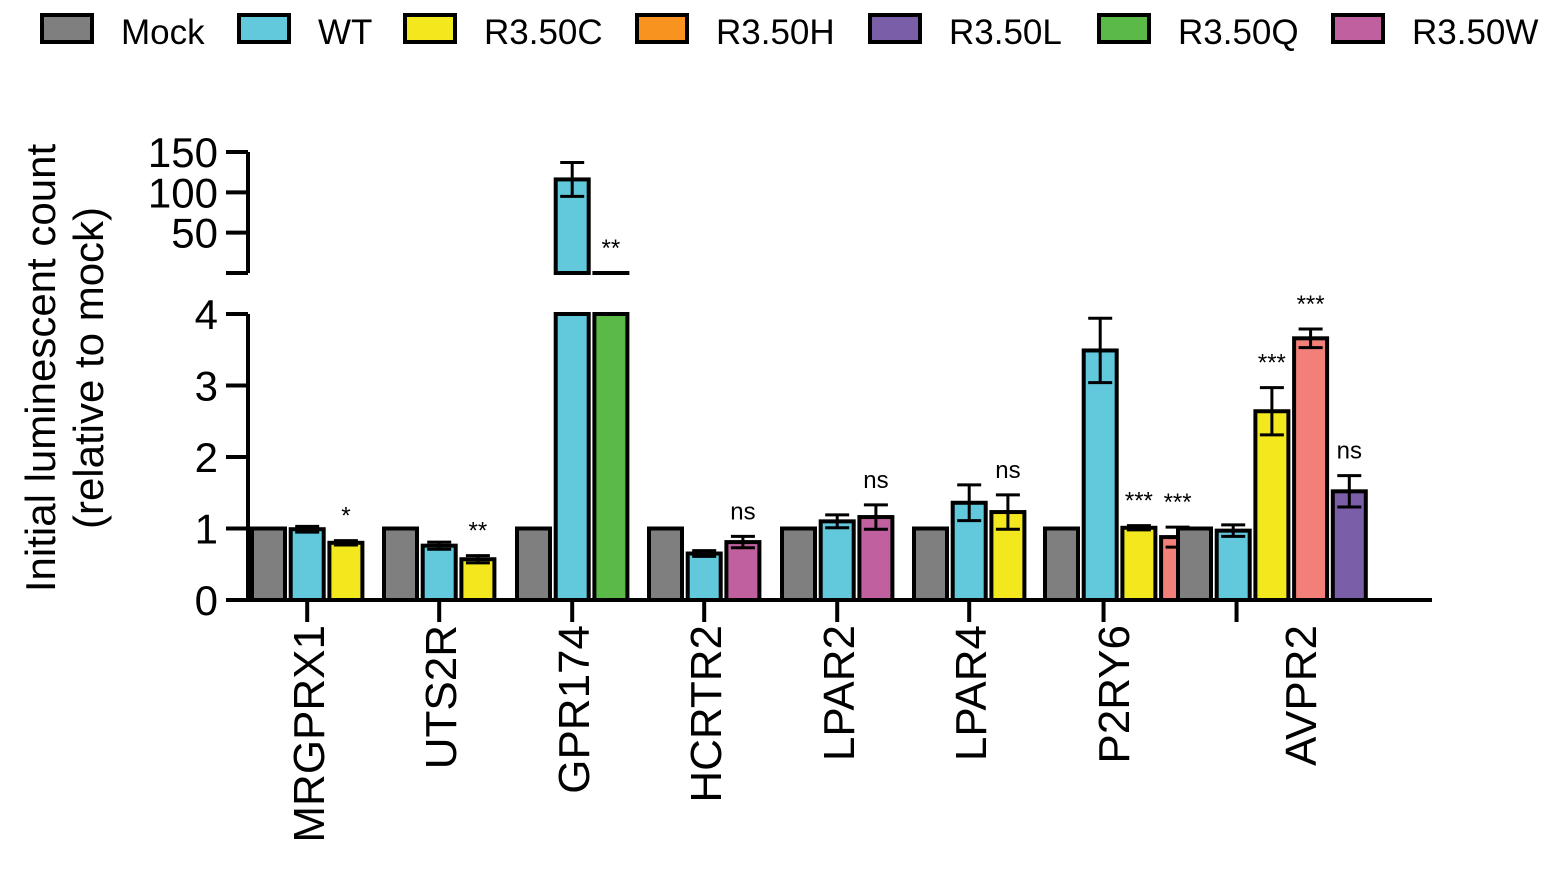 This screenshot has height=876, width=1551. I want to click on y-axis-title: (relative to mock), so click(88, 368).